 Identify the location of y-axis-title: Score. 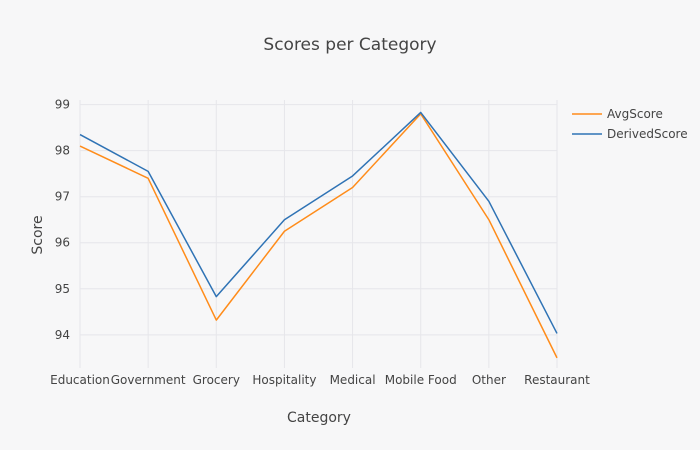
(38, 234).